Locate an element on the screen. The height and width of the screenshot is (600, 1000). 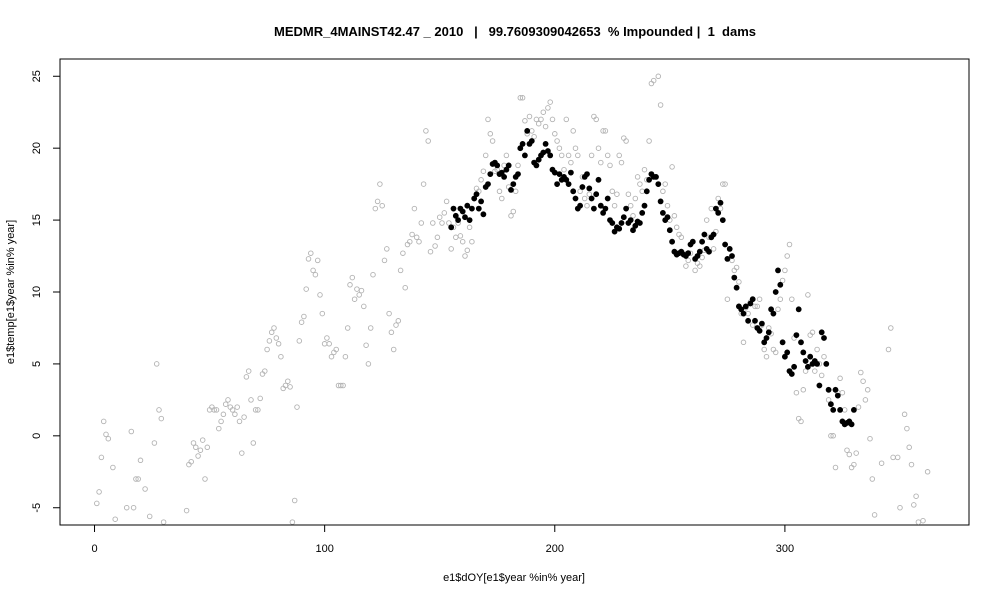
x-tick-label: 0 is located at coordinates (94, 549).